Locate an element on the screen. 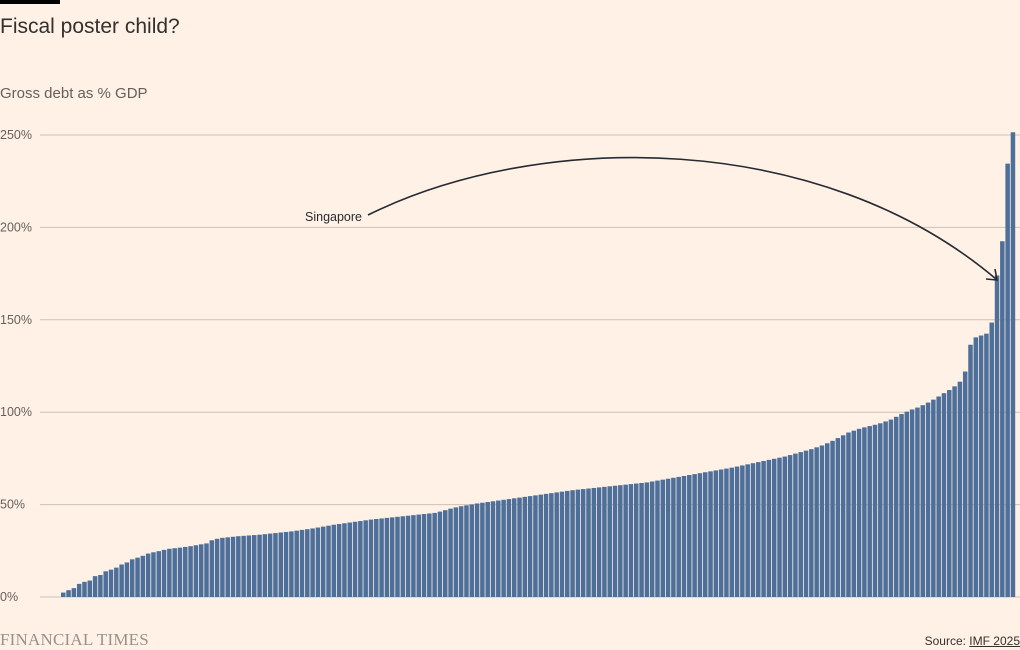 The image size is (1020, 650). y-tick-label: 150% is located at coordinates (16, 320).